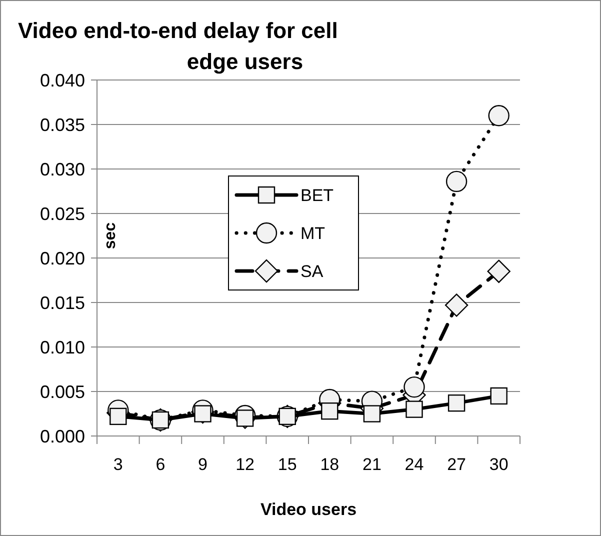 The width and height of the screenshot is (601, 536). Describe the element at coordinates (62, 392) in the screenshot. I see `y-tick-label: 0.005` at that location.